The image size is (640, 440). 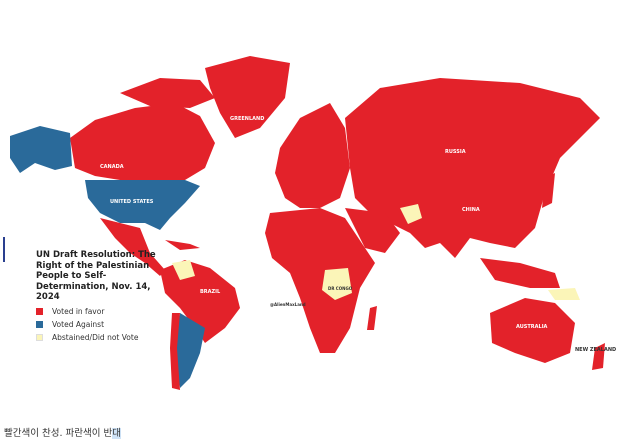 I want to click on image-caption: 빨간색이 찬성. 파란색이 반대, so click(x=62, y=432).